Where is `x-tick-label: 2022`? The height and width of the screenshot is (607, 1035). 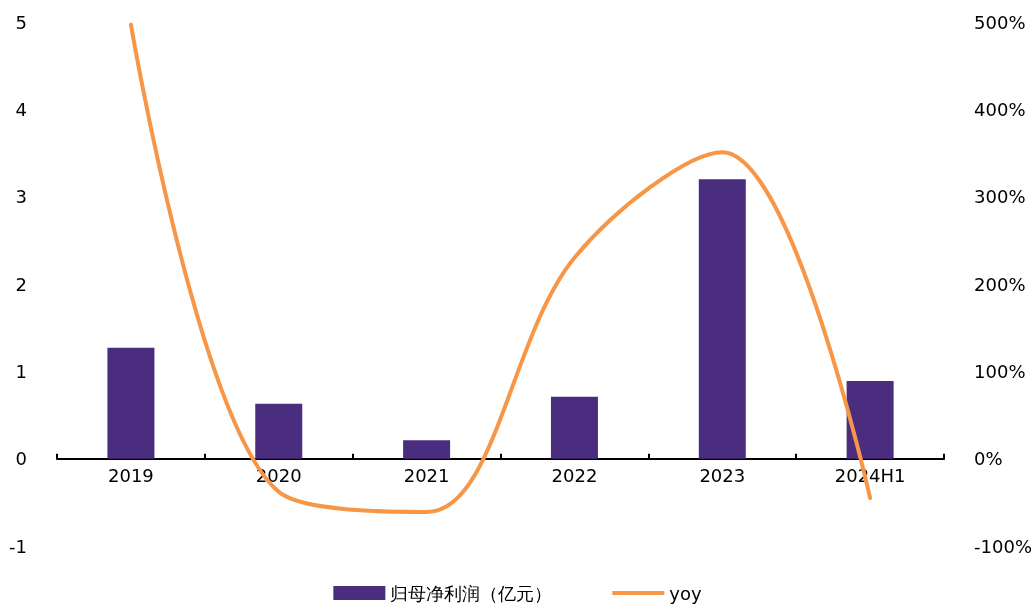 x-tick-label: 2022 is located at coordinates (574, 476).